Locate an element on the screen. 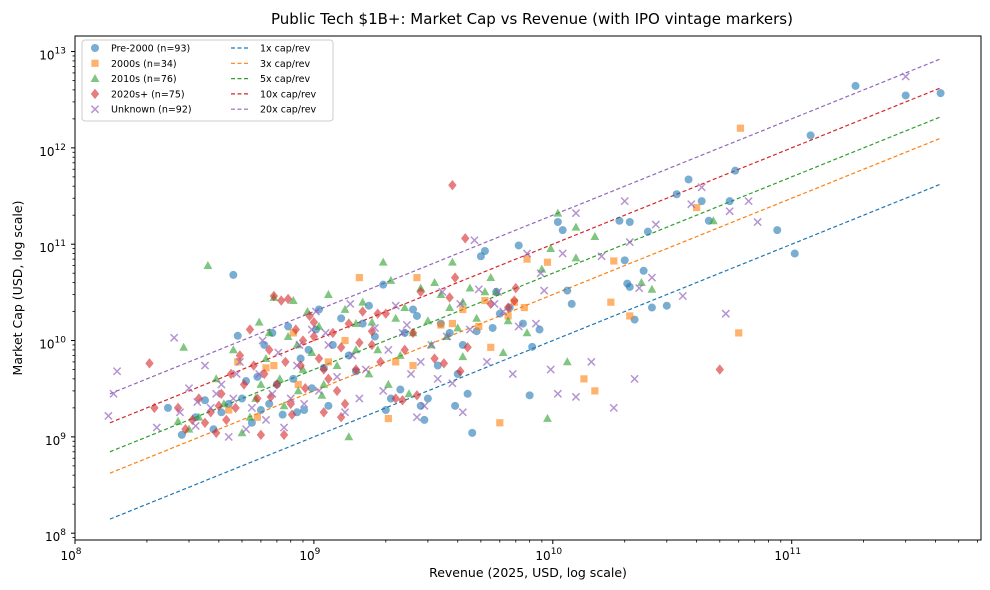 The height and width of the screenshot is (590, 990). legend-box is located at coordinates (207, 80).